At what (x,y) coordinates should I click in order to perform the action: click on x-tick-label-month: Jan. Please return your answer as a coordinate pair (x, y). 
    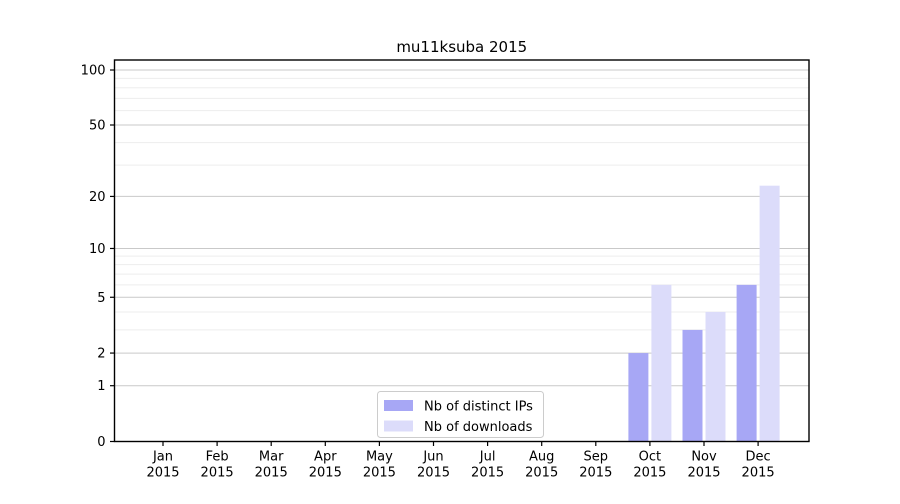
    Looking at the image, I should click on (162, 457).